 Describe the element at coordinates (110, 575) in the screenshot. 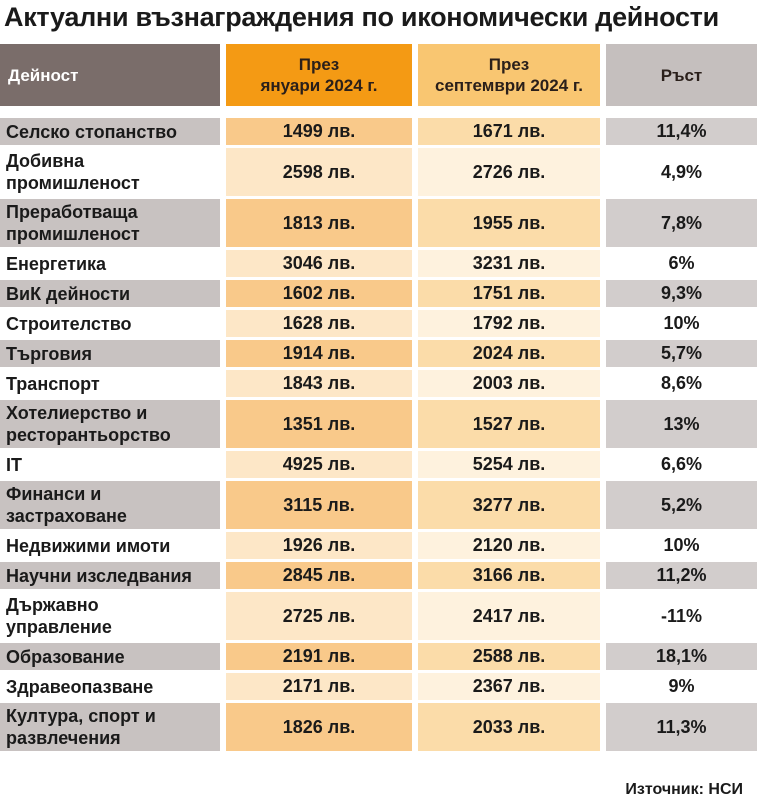

I see `activity-cell: Научни изследвания` at that location.